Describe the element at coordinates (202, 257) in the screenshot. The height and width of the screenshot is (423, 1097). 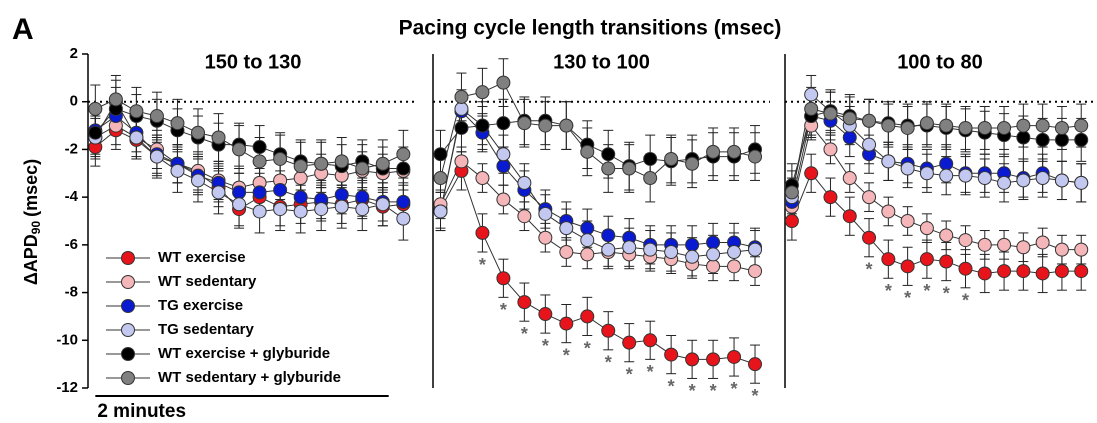
I see `legend-label: WT exercise` at that location.